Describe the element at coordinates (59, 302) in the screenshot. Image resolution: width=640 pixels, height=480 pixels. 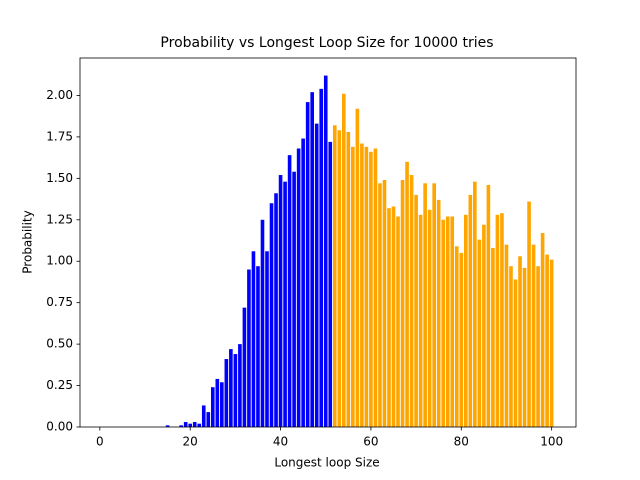
I see `y-tick-label: 0.75` at that location.